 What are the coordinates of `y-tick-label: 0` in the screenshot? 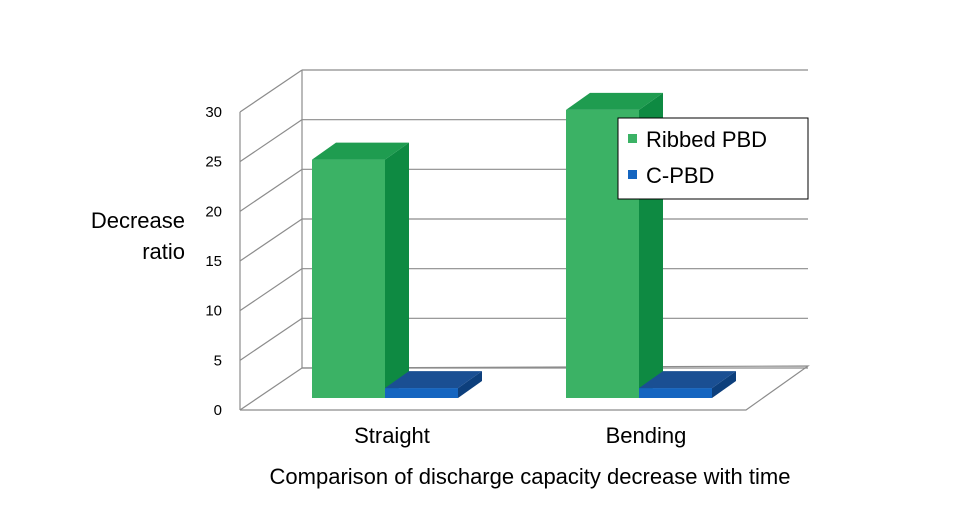 It's located at (218, 410).